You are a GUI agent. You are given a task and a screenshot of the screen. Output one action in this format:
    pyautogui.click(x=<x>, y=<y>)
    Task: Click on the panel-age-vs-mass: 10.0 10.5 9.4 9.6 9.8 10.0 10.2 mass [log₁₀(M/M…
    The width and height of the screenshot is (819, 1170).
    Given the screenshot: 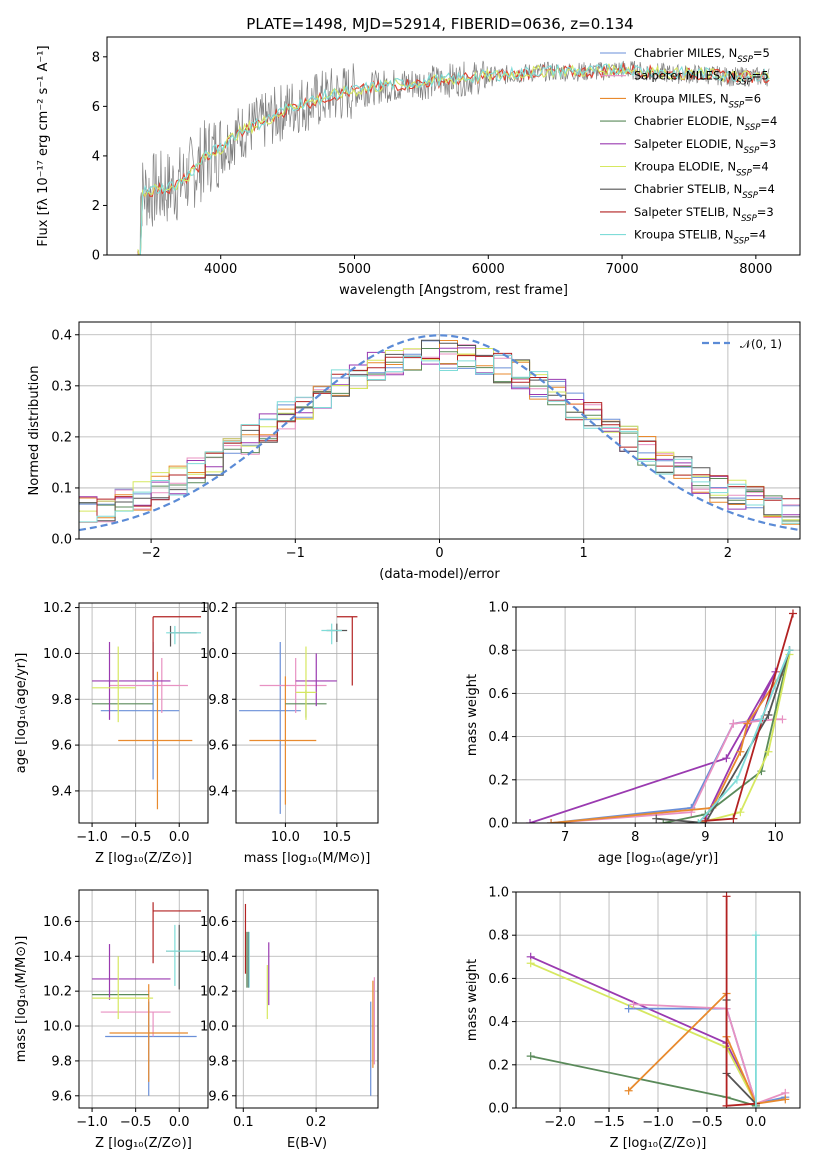 What is the action you would take?
    pyautogui.click(x=289, y=733)
    